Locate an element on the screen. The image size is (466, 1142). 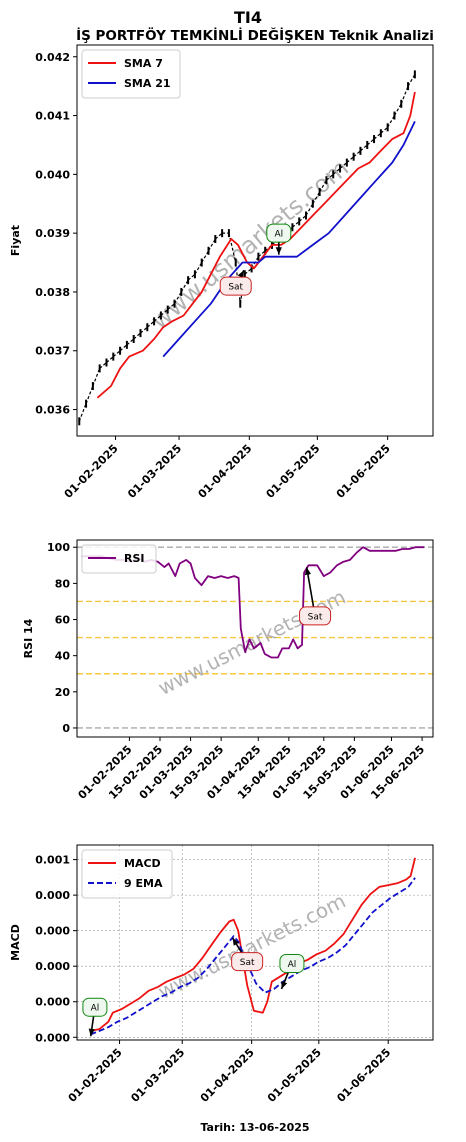
chart-title: TI4 is located at coordinates (248, 17).